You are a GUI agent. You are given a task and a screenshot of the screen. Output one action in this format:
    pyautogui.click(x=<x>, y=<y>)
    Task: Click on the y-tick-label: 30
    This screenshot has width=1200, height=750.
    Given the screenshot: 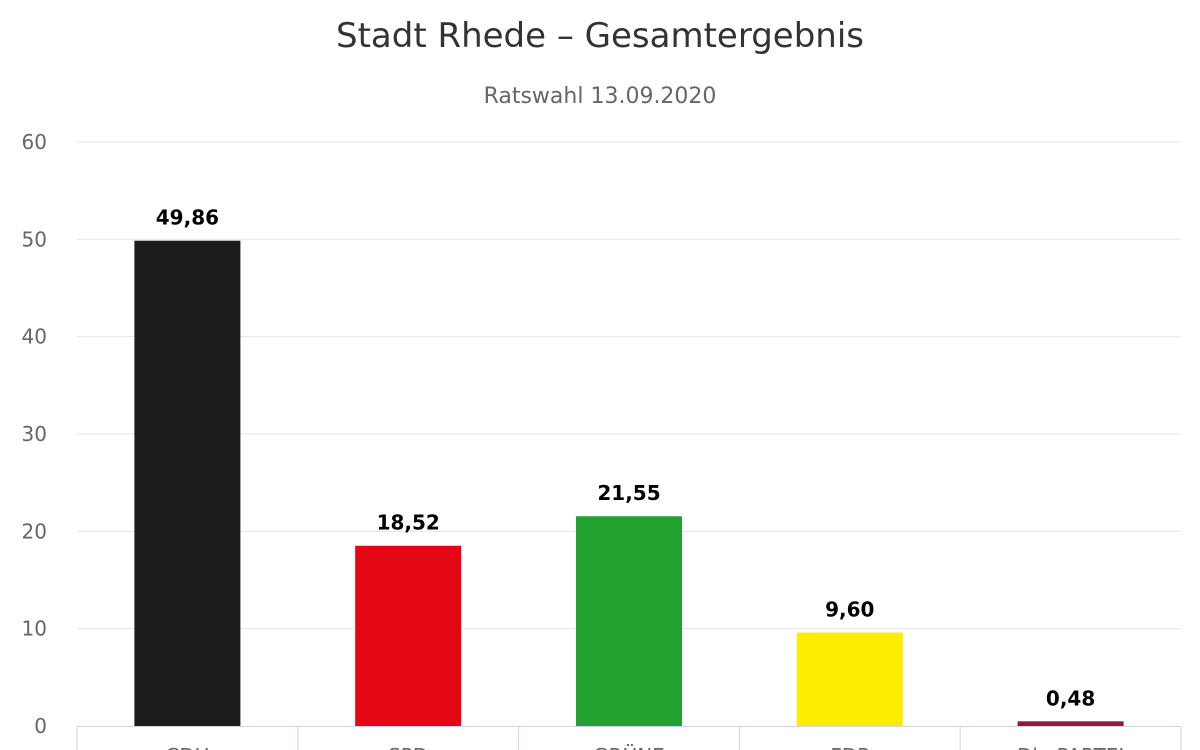 What is the action you would take?
    pyautogui.click(x=34, y=434)
    